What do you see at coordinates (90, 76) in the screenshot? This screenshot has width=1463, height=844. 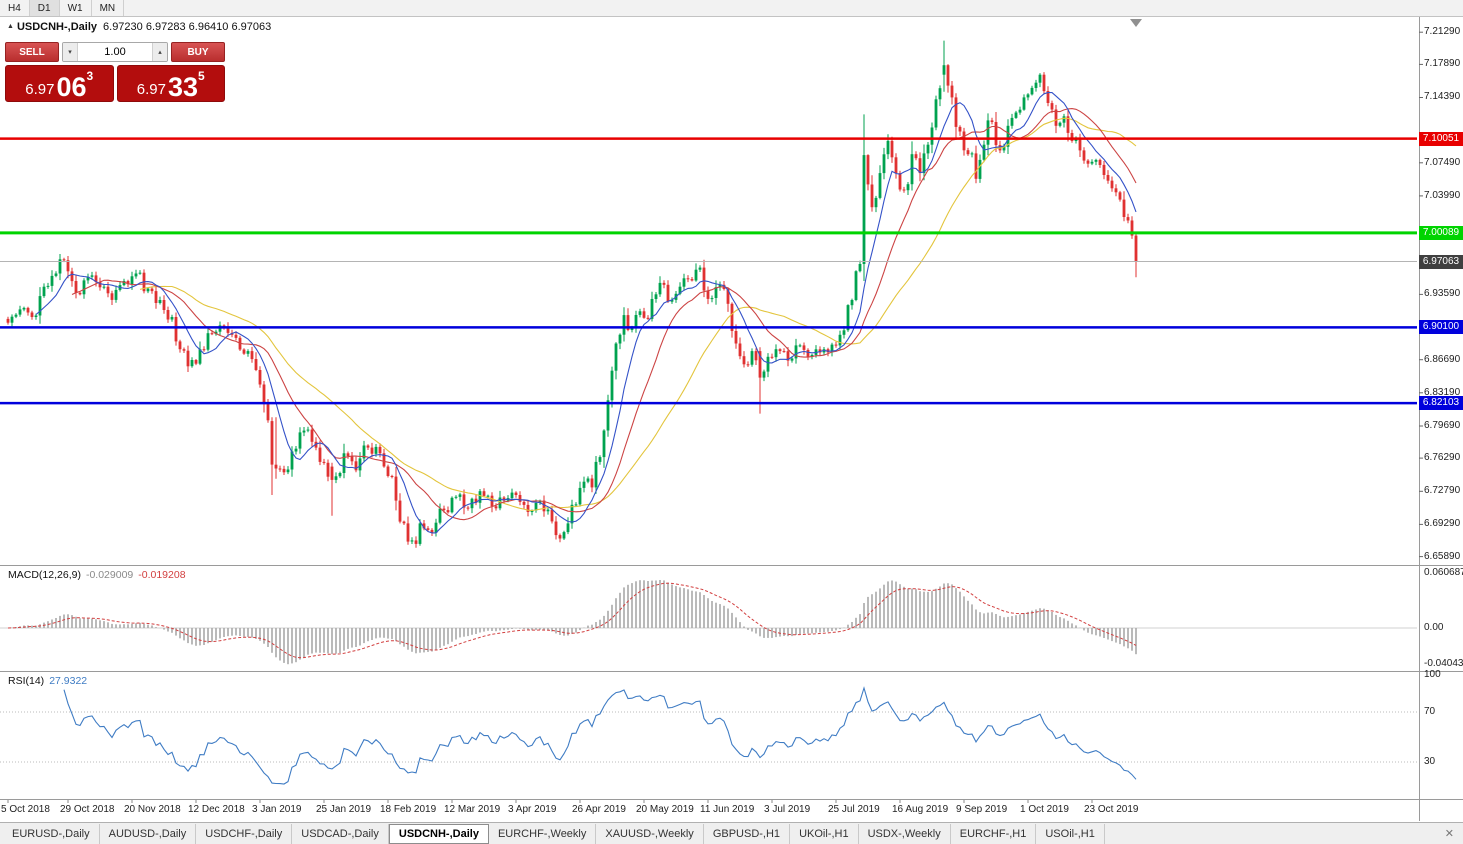 I see `sell-price-sup: 3` at bounding box center [90, 76].